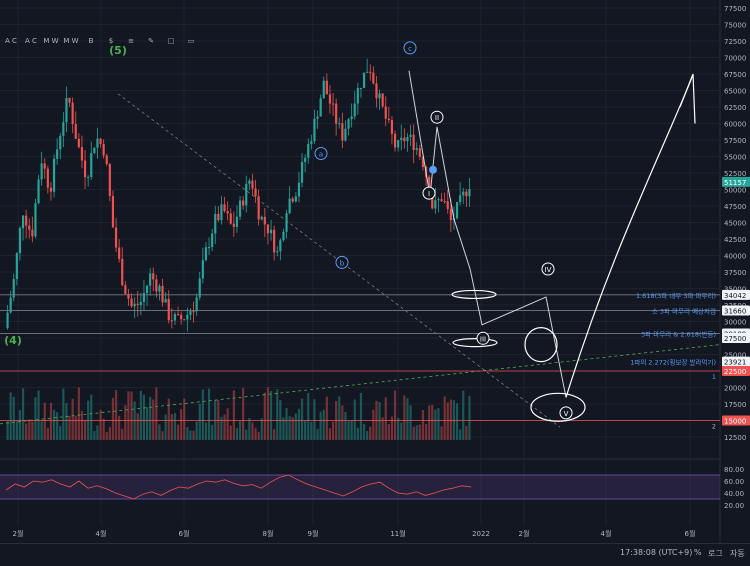 The height and width of the screenshot is (566, 750). Describe the element at coordinates (313, 533) in the screenshot. I see `x-tick-label: 9월` at that location.